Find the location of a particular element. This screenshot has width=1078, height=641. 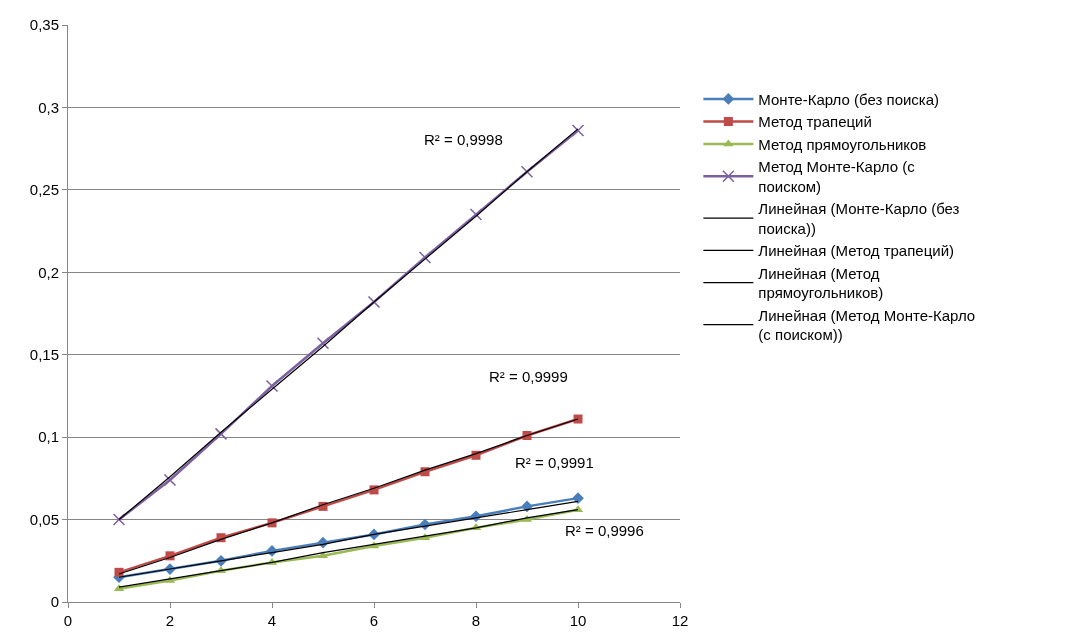

x-tick-label: 4 is located at coordinates (272, 620).